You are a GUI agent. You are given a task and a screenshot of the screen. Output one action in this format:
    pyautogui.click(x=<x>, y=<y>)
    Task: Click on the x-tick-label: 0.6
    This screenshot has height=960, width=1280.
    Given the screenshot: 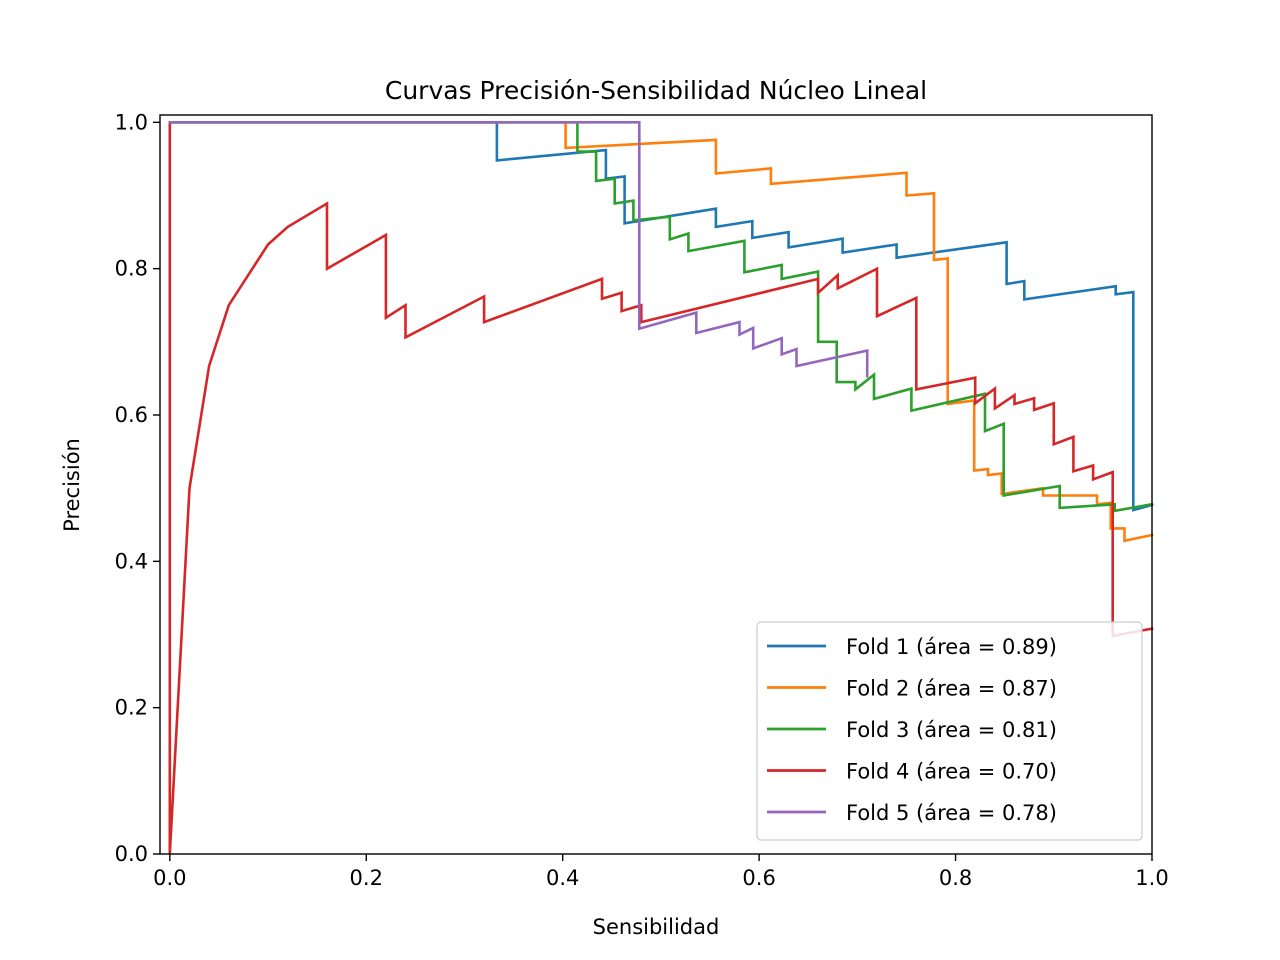 What is the action you would take?
    pyautogui.click(x=758, y=878)
    